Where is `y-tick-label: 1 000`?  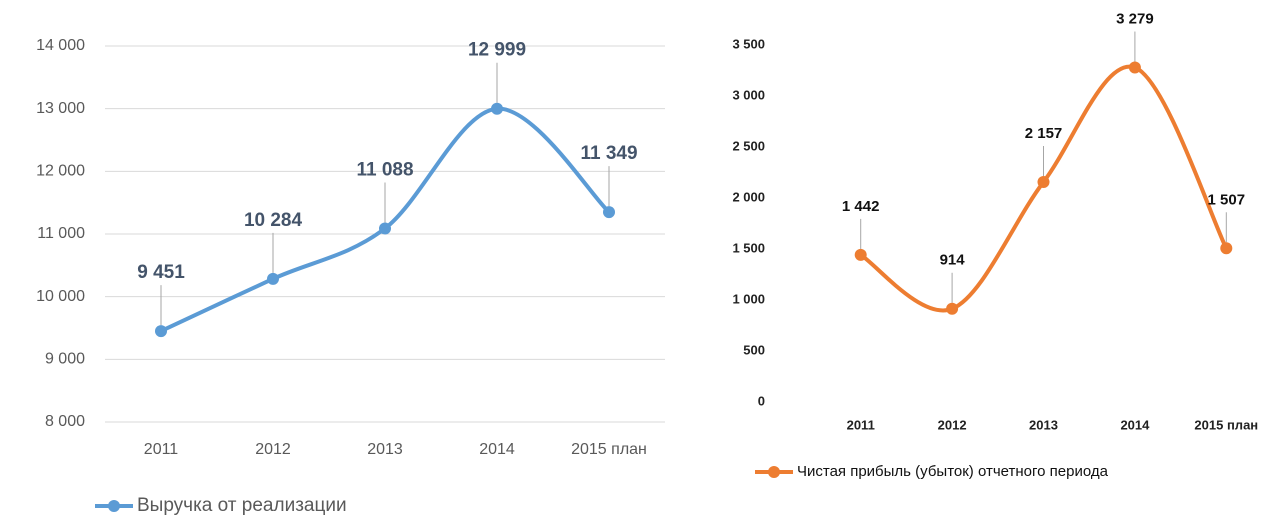
y-tick-label: 1 000 is located at coordinates (748, 298).